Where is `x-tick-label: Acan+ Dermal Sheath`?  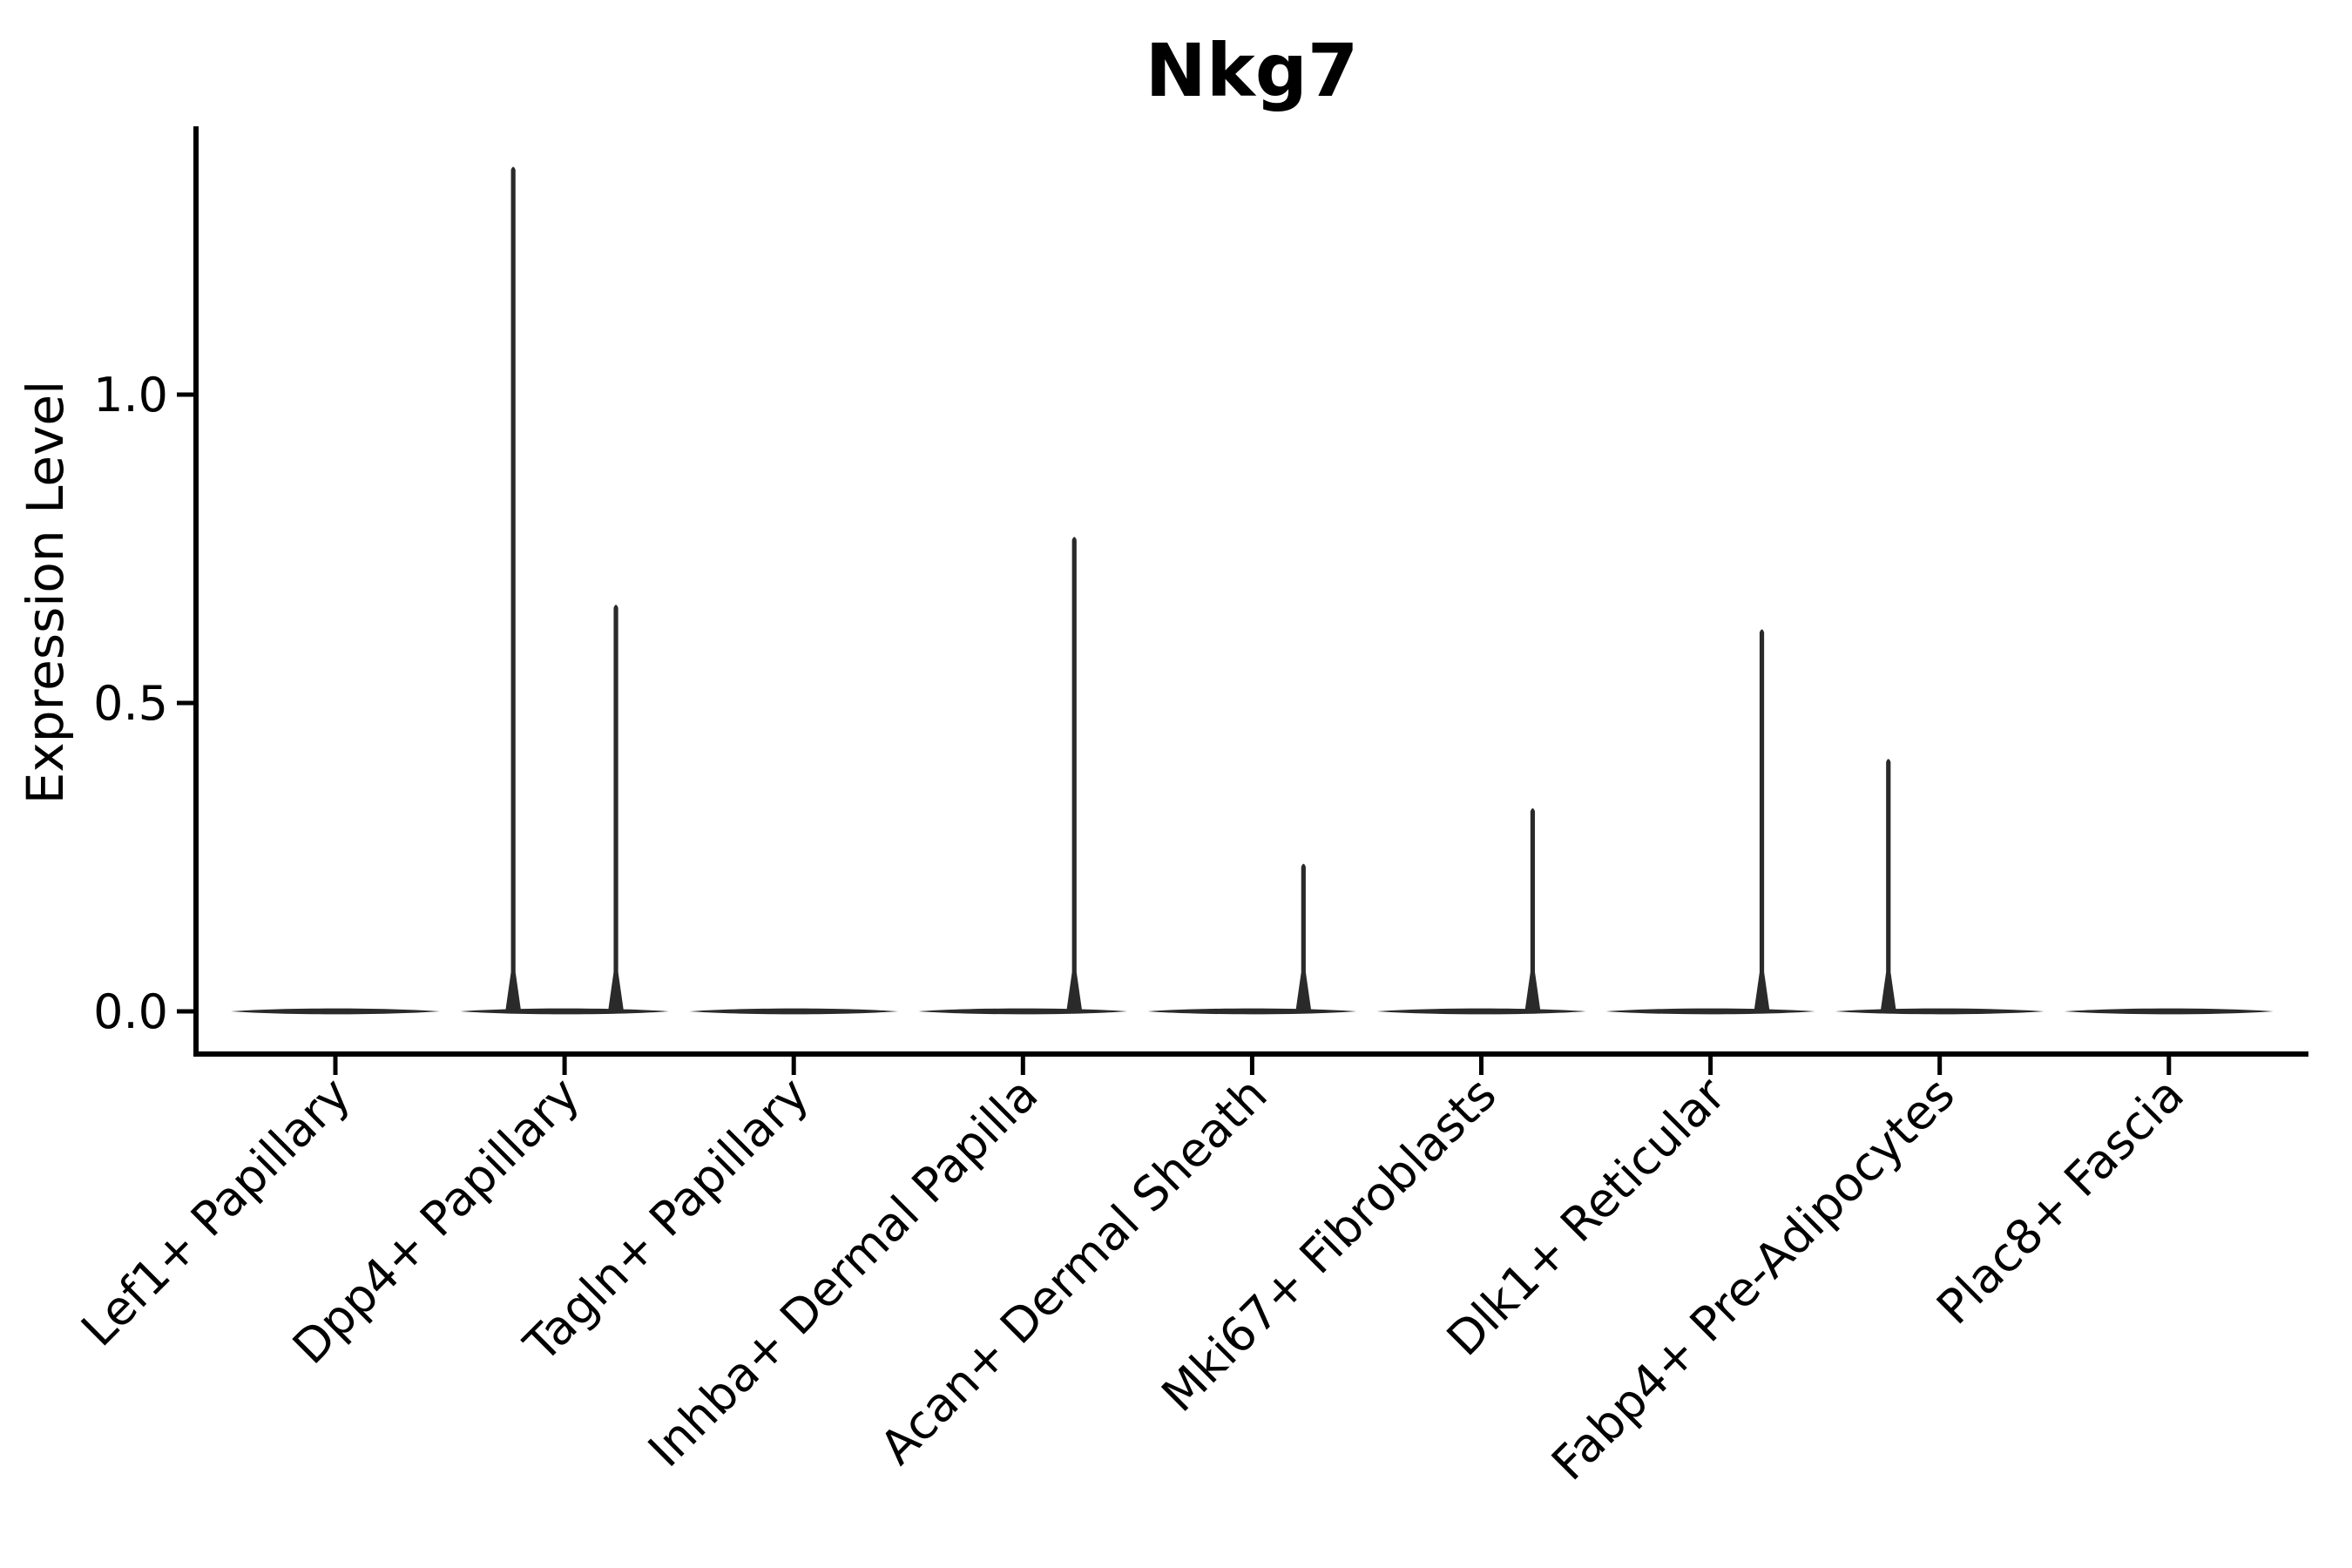
x-tick-label: Acan+ Dermal Sheath is located at coordinates (1073, 1271).